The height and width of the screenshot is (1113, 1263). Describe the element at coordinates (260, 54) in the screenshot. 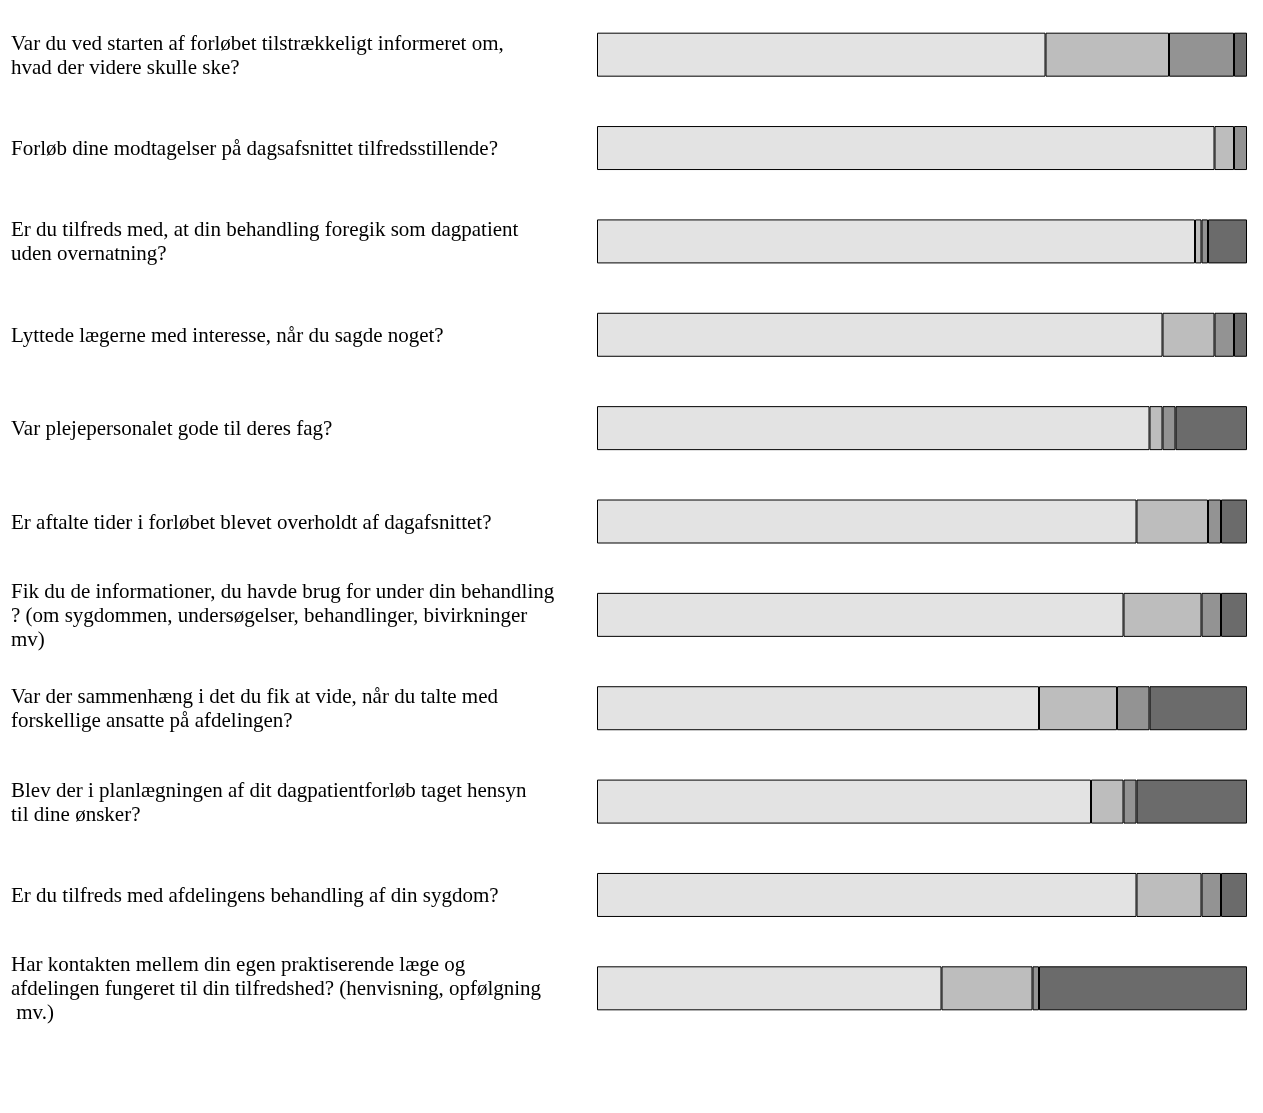

I see `y-tick-label: Var du ved starten af forløbet tilstrækkeligt informeret om, hvad der videre skulle ske?` at that location.